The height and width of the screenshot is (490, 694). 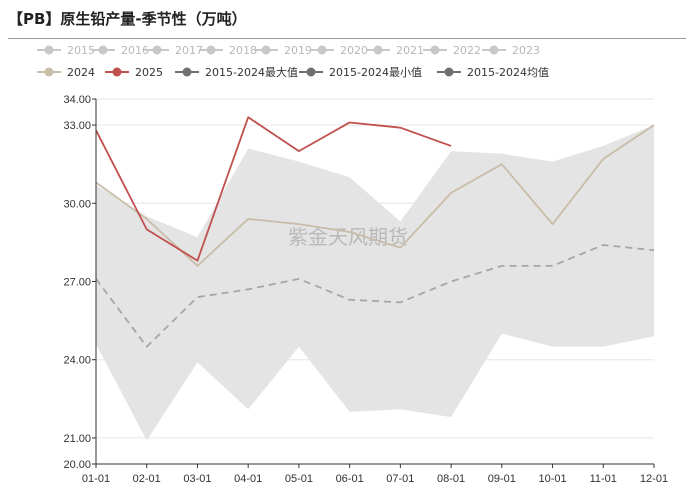 What do you see at coordinates (339, 50) in the screenshot?
I see `legend-item-2020: 2020` at bounding box center [339, 50].